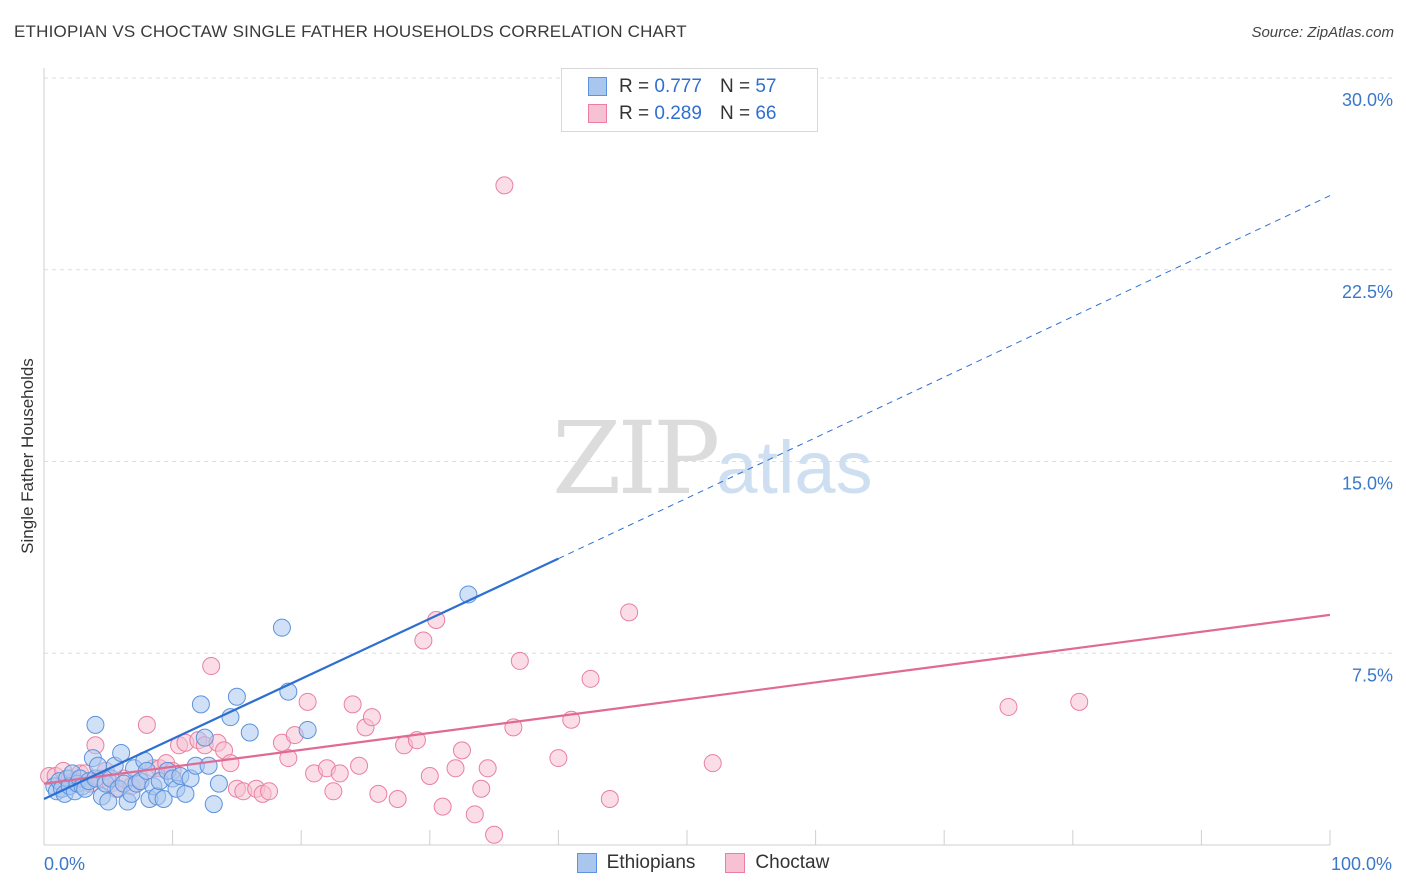  I want to click on legend-item-ethiopians: Ethiopians, so click(636, 863).